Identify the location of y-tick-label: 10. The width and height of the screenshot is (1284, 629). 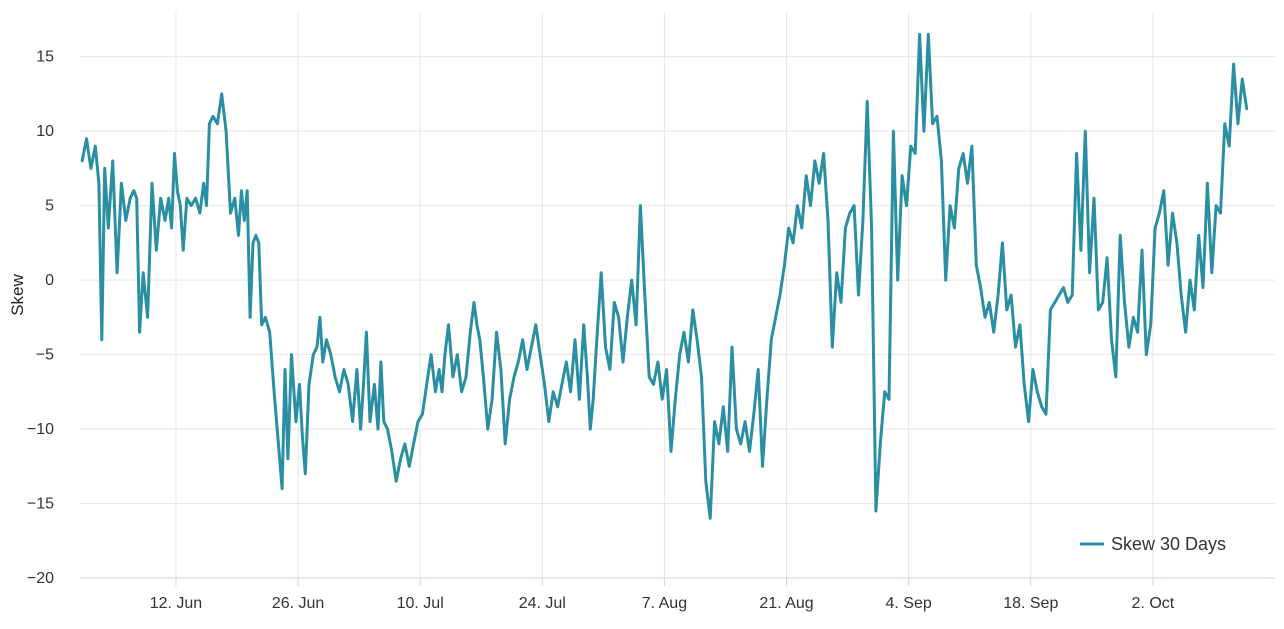
(45, 131).